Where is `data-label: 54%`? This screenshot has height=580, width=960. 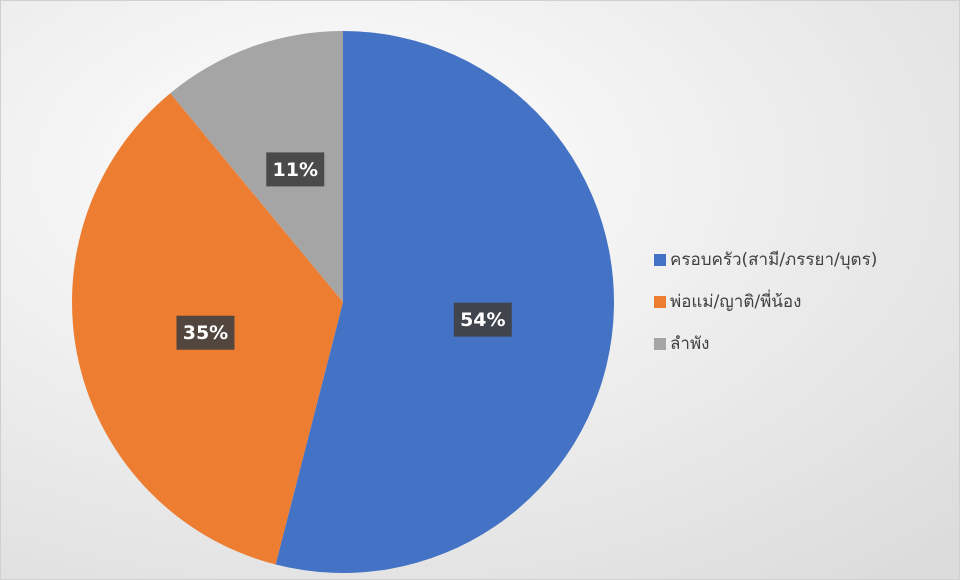 data-label: 54% is located at coordinates (482, 320).